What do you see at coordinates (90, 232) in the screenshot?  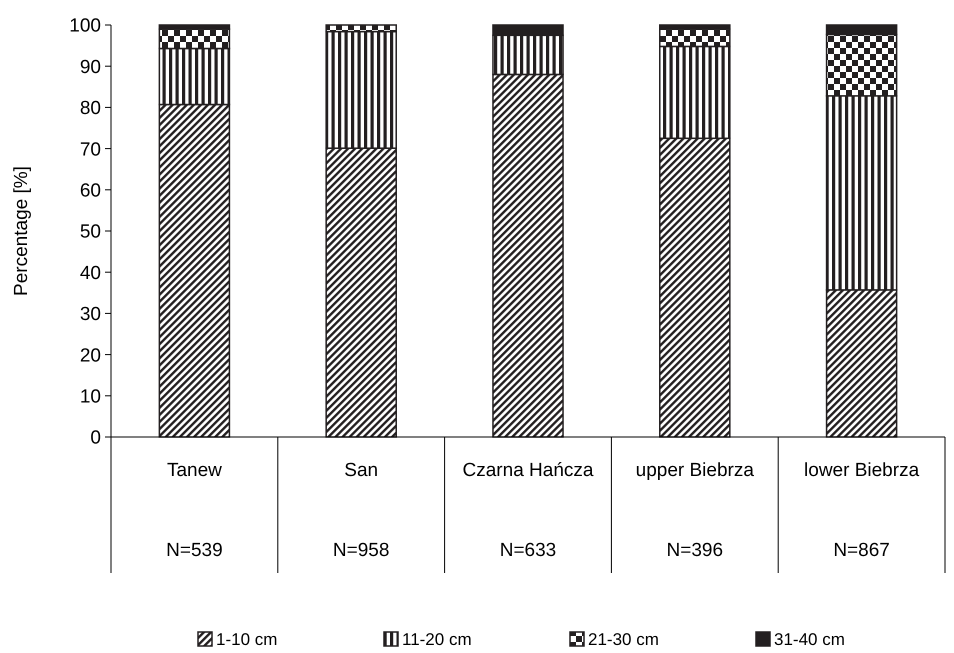 I see `y-tick-label: 50` at bounding box center [90, 232].